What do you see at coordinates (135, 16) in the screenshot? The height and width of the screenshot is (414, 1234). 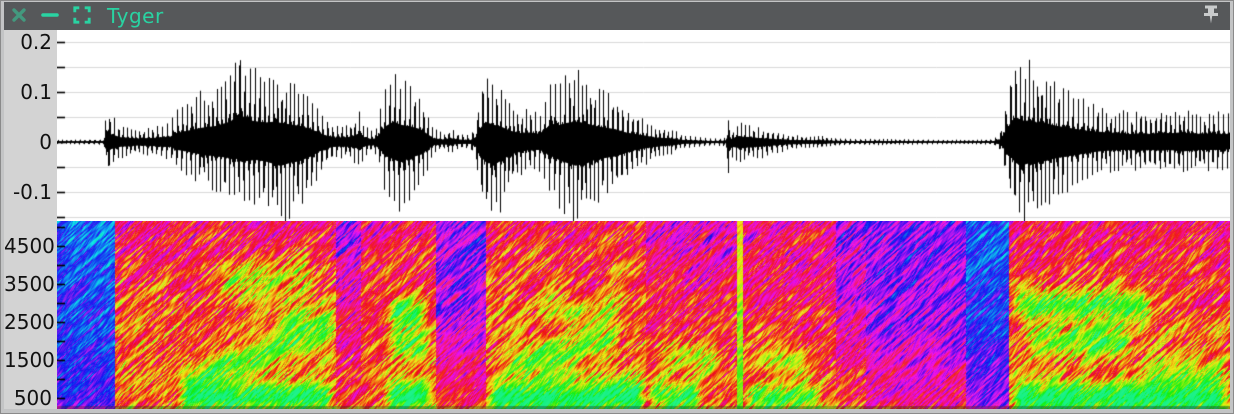 I see `window-title: Tyger` at bounding box center [135, 16].